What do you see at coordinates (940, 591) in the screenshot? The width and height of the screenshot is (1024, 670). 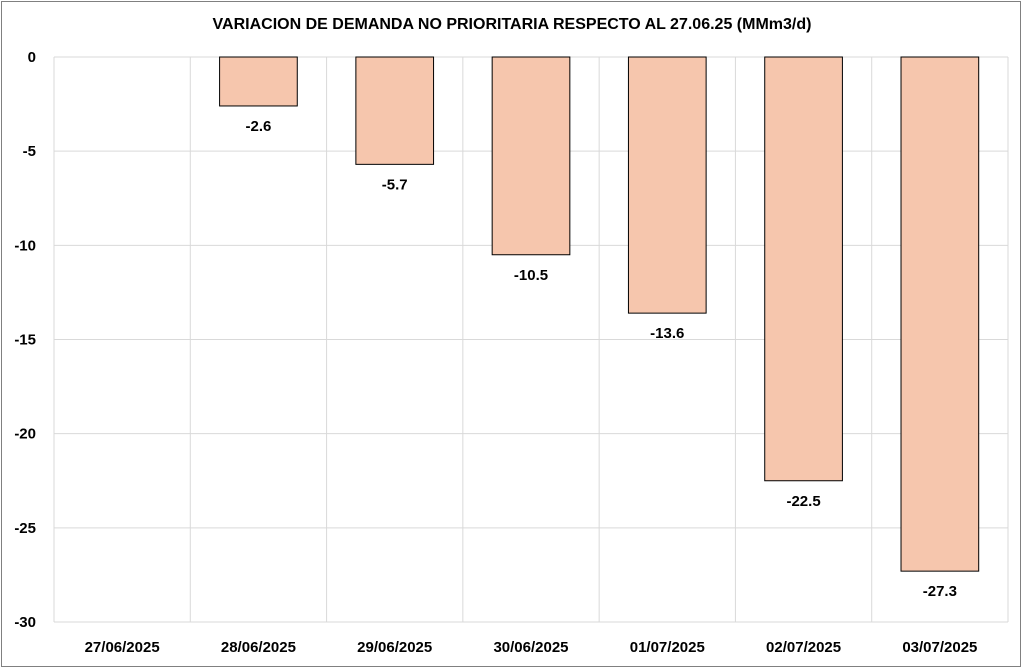 I see `data-label: -27.3` at bounding box center [940, 591].